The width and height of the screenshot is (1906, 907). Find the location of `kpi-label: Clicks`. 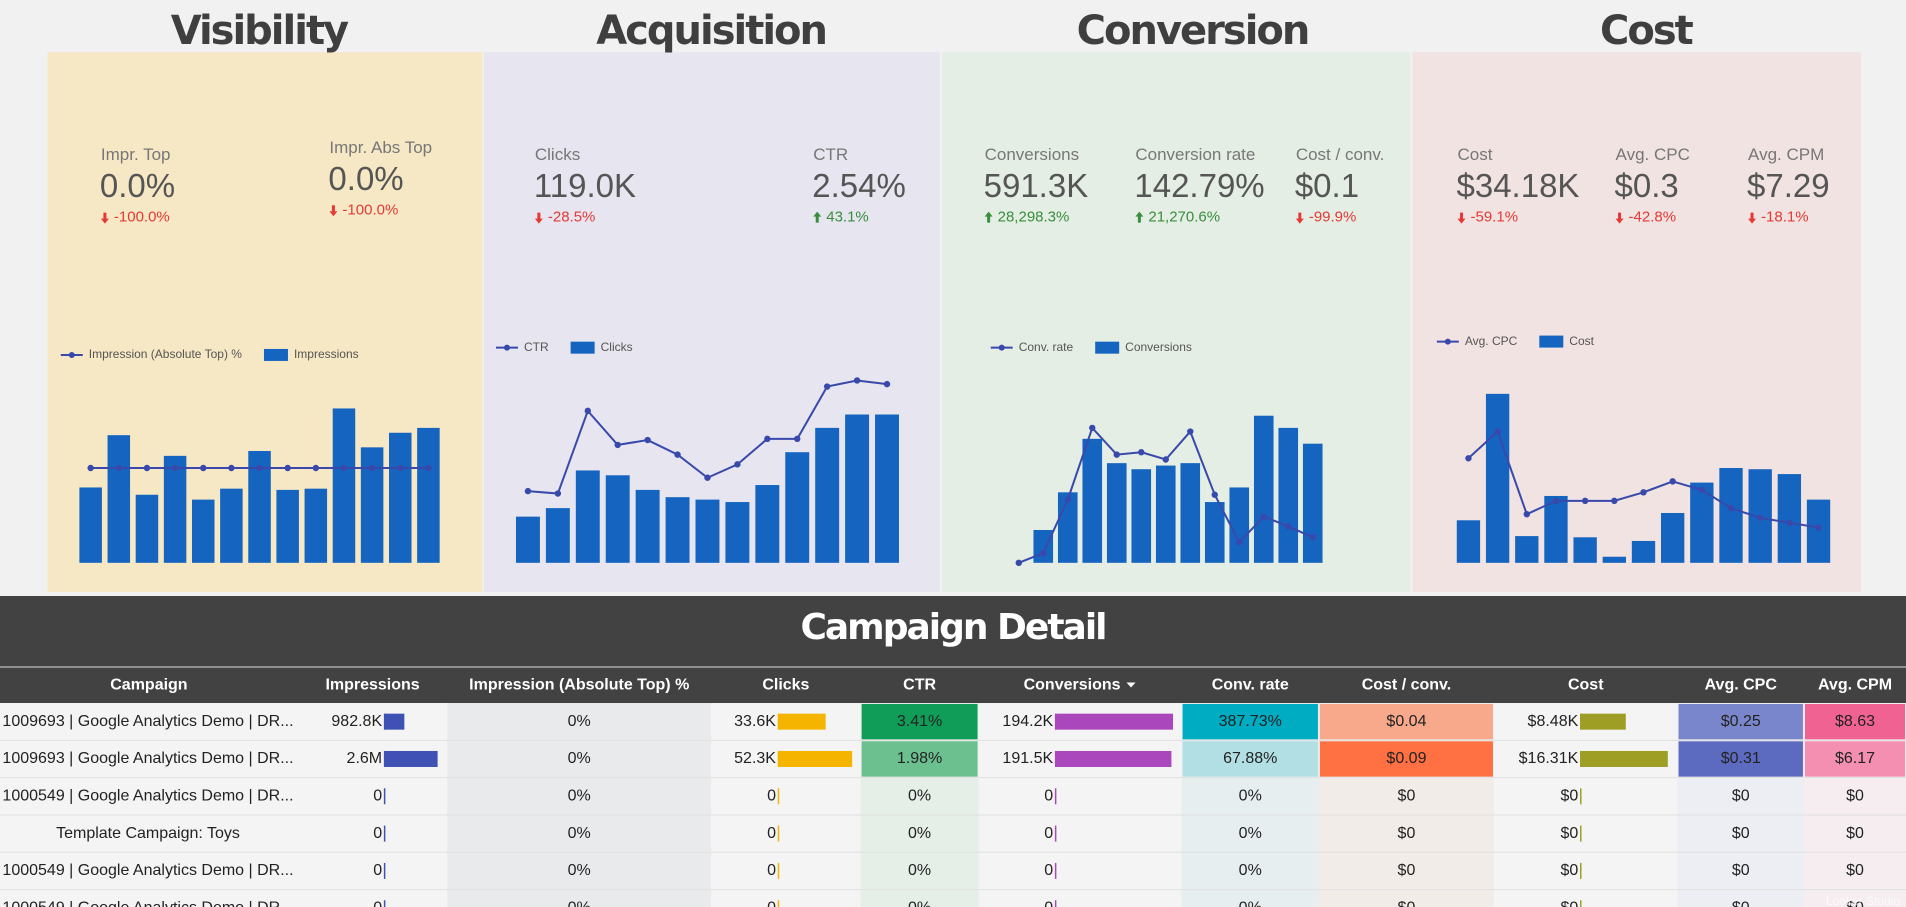

kpi-label: Clicks is located at coordinates (557, 154).